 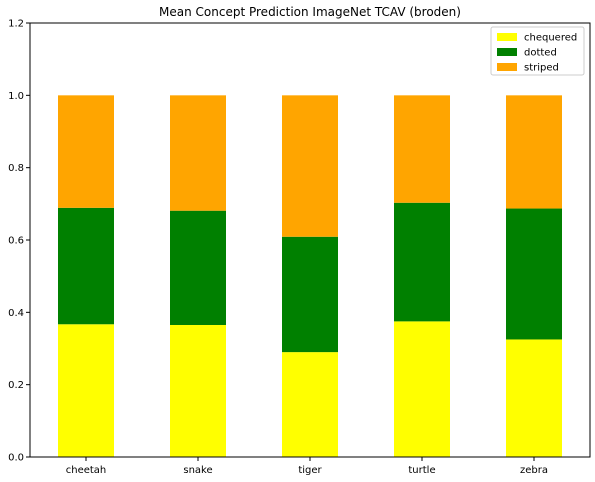 I want to click on bar-chequered-snake, so click(x=198, y=390).